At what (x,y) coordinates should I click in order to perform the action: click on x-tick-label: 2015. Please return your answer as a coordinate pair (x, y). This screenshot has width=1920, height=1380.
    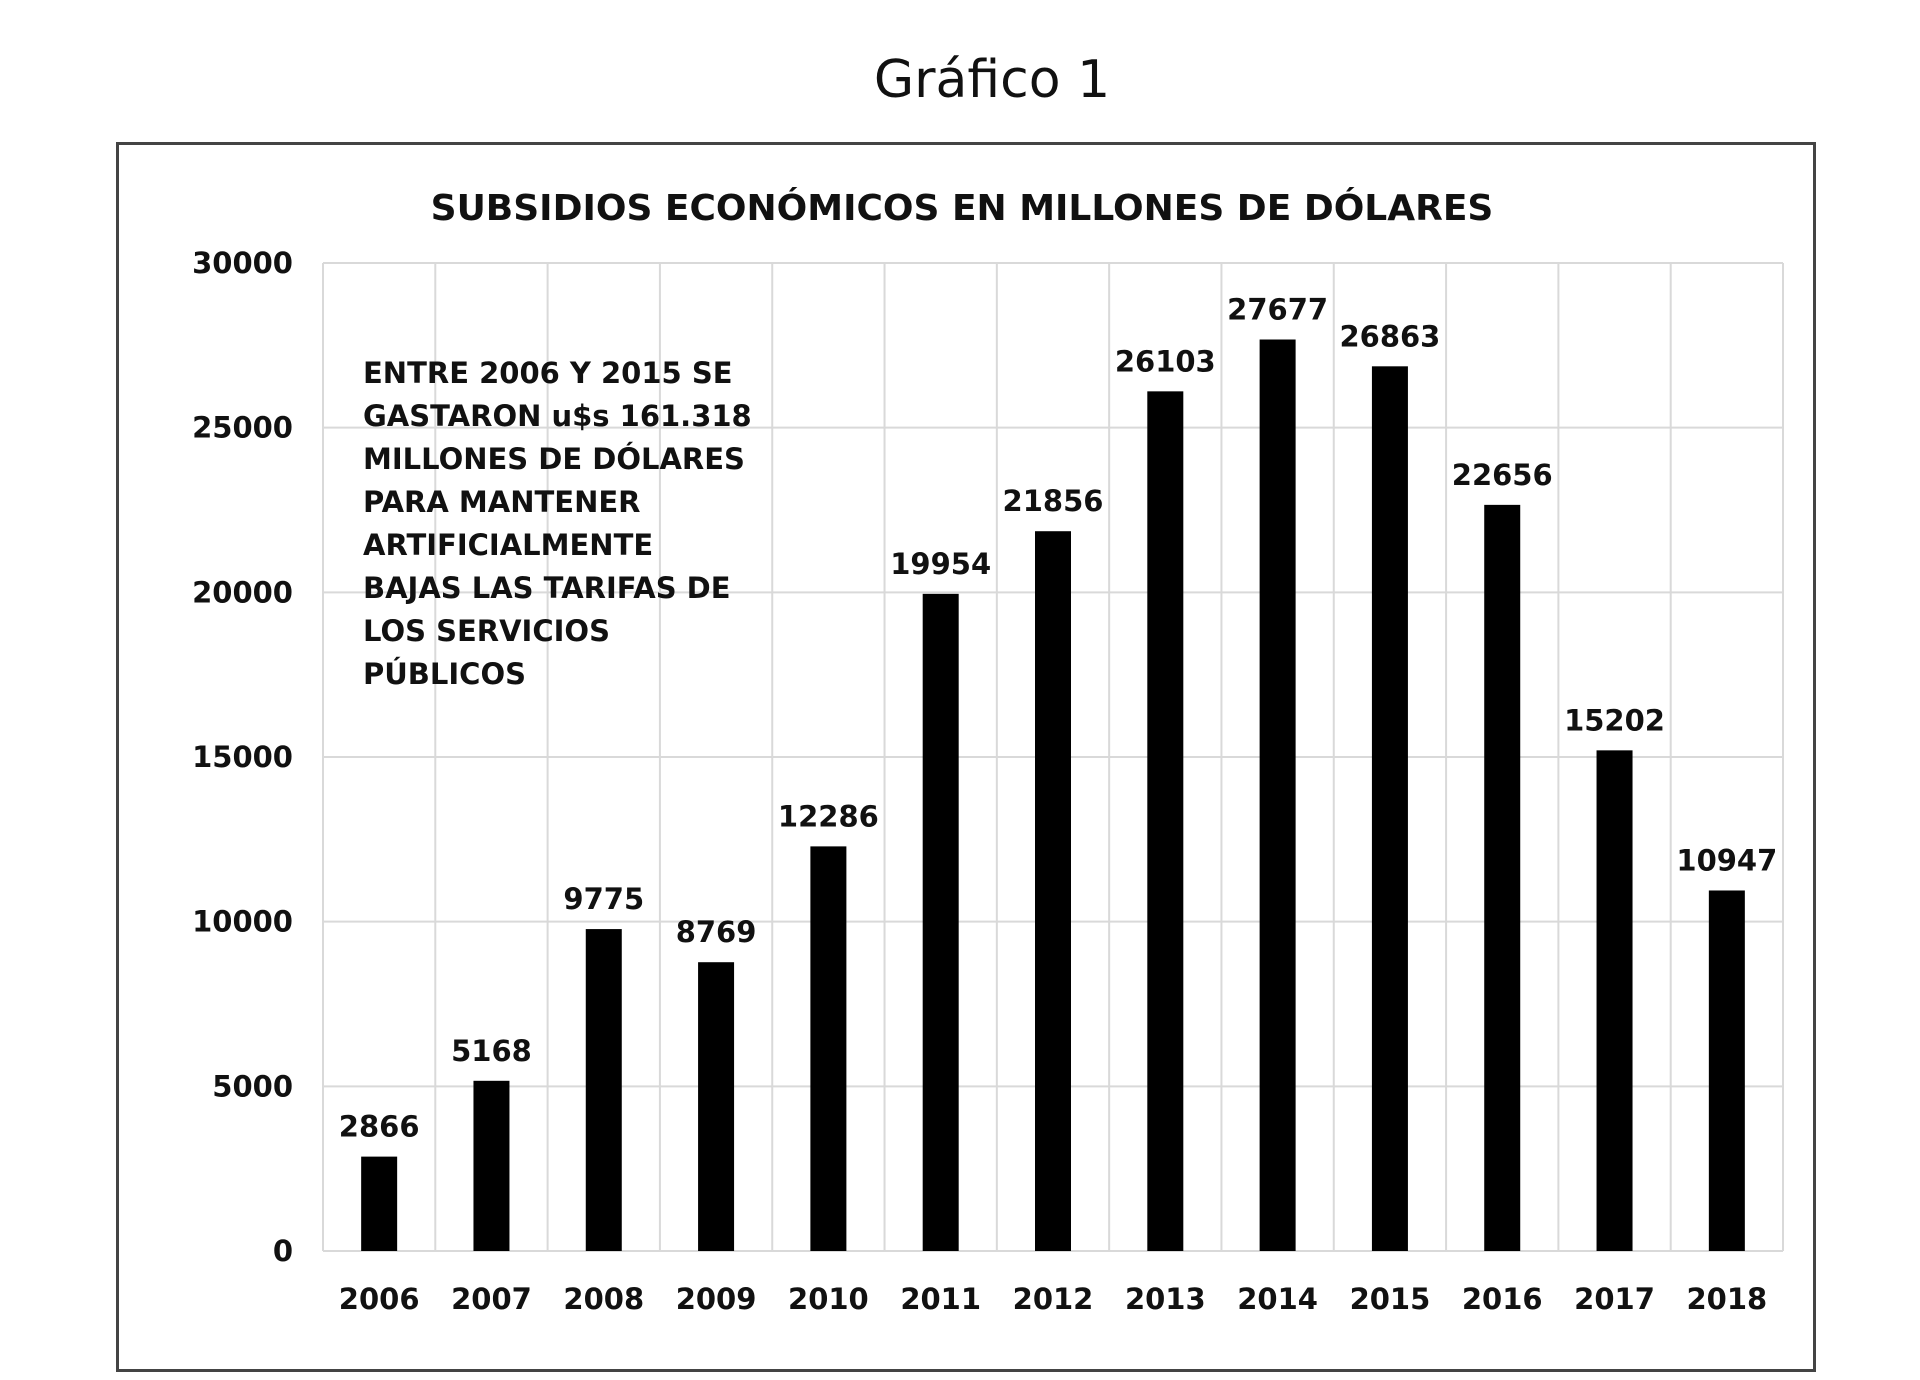
    Looking at the image, I should click on (1390, 1299).